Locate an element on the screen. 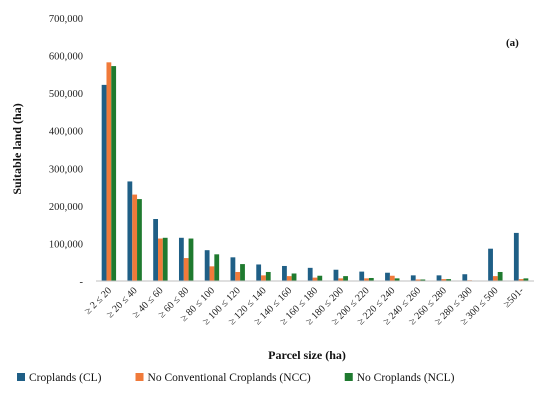  y-tick-label: 600,000 is located at coordinates (66, 57).